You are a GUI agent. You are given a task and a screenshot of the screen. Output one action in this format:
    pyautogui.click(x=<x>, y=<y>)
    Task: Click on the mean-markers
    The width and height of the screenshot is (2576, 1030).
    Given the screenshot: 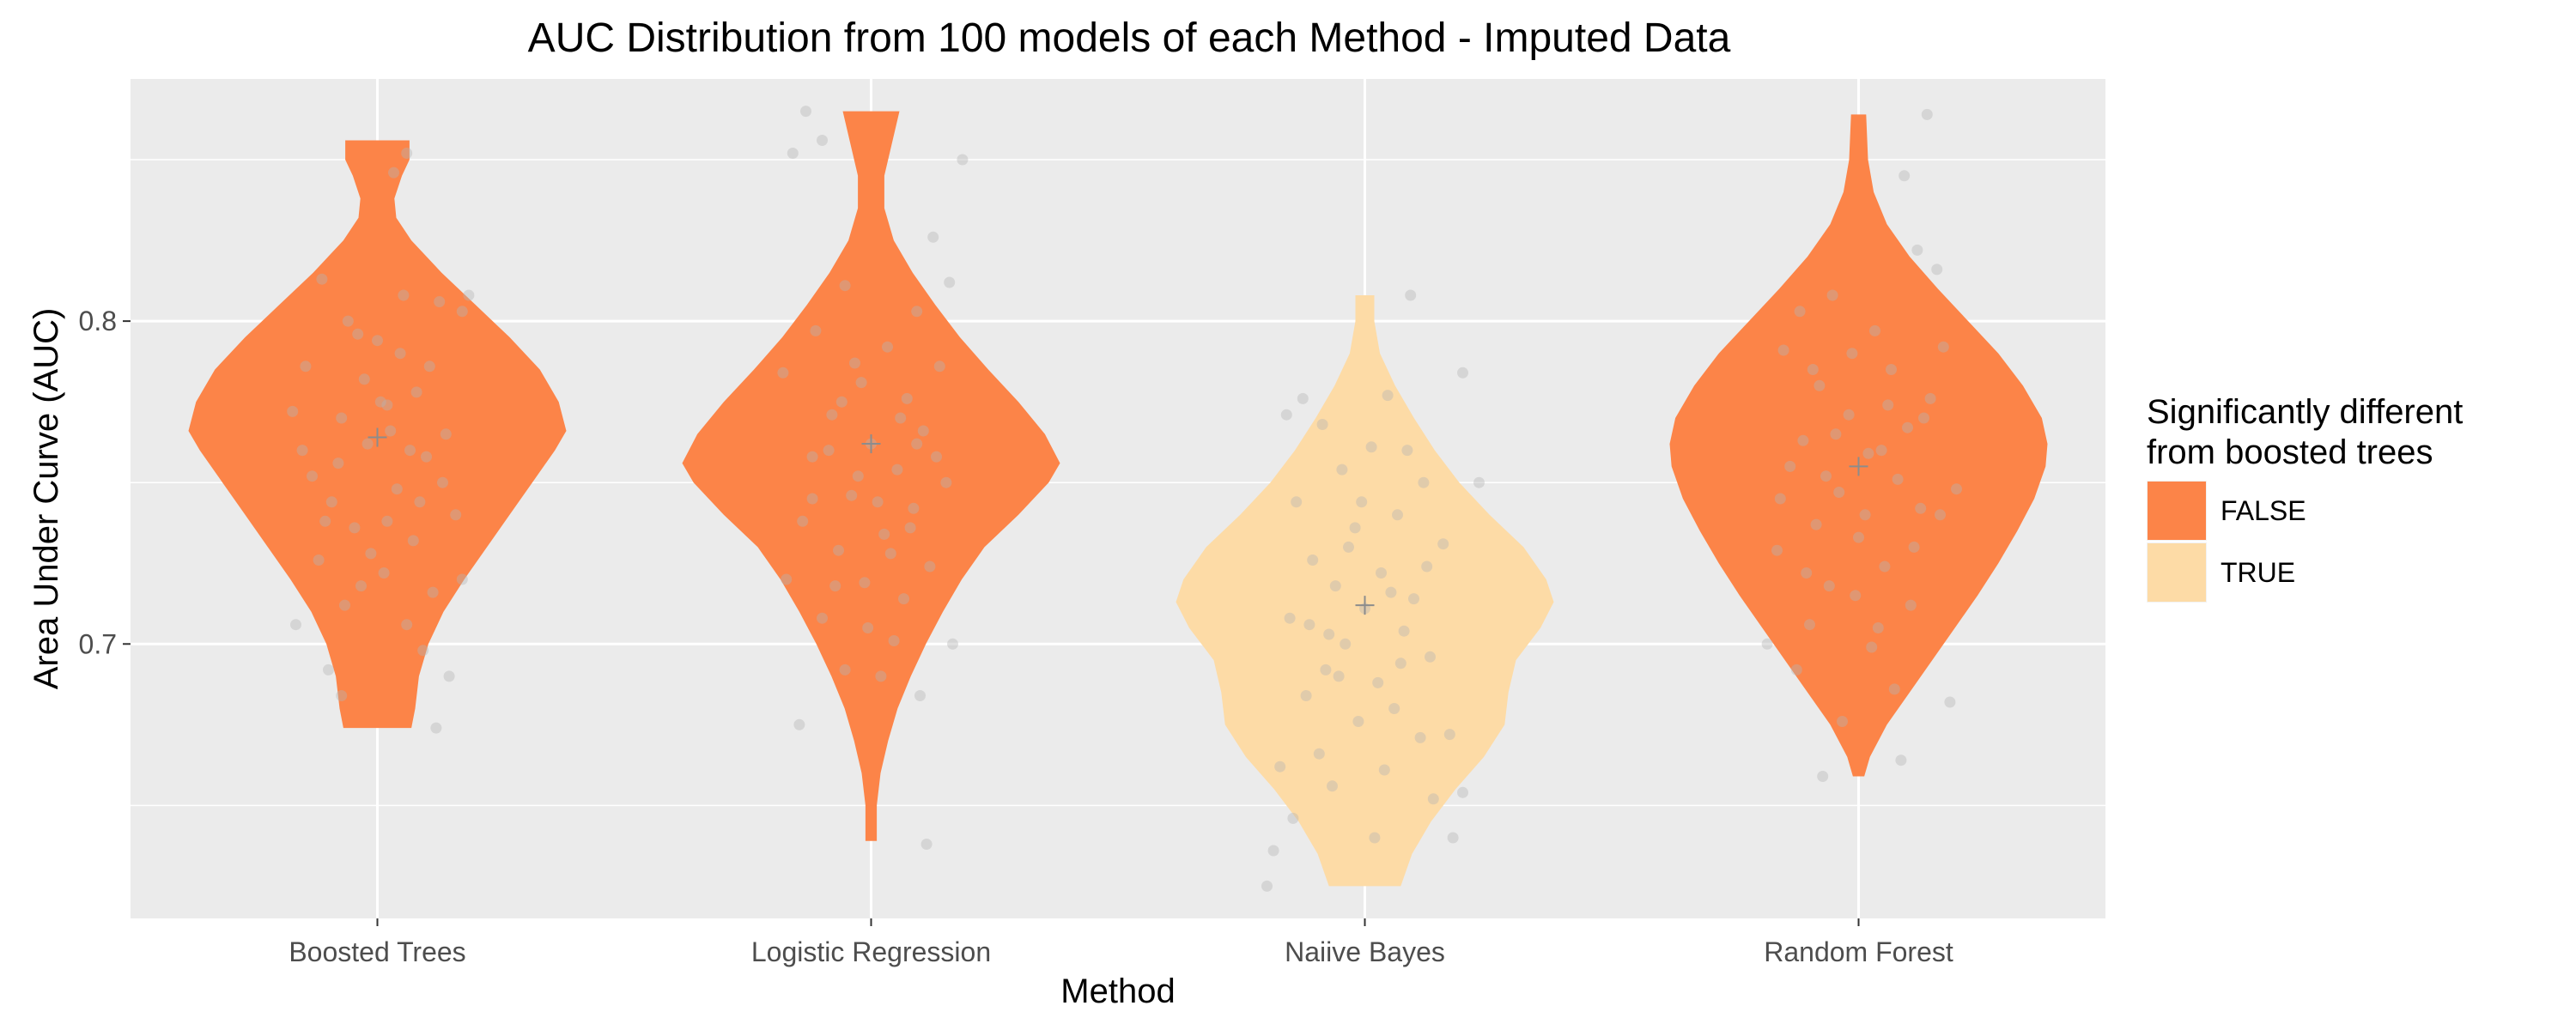 What is the action you would take?
    pyautogui.click(x=1118, y=521)
    